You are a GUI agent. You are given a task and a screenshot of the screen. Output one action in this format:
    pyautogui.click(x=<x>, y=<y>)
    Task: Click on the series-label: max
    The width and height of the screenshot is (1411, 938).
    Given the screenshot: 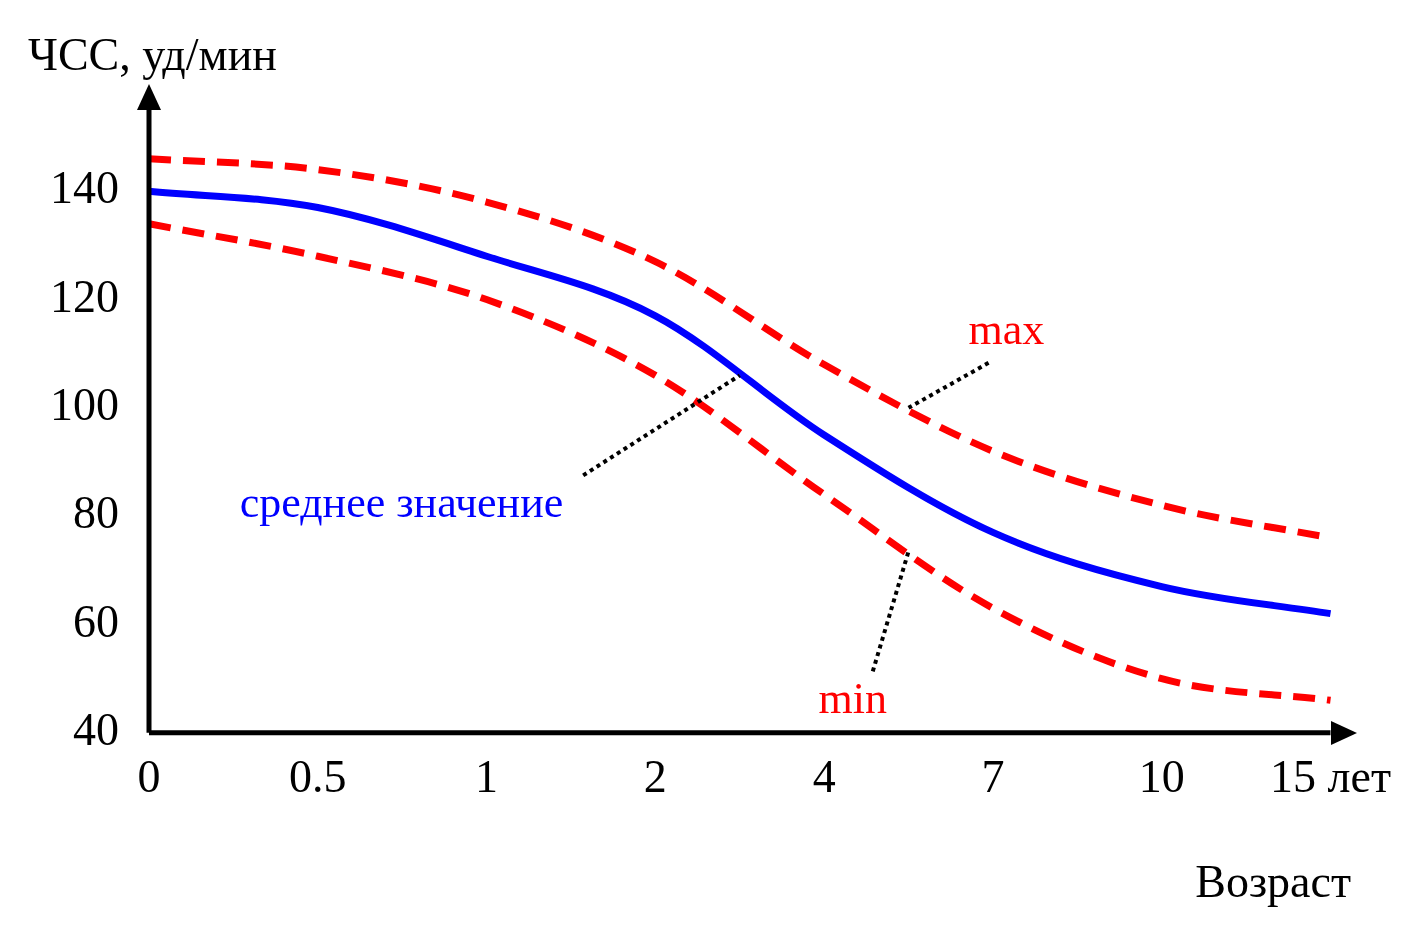 What is the action you would take?
    pyautogui.click(x=1006, y=330)
    